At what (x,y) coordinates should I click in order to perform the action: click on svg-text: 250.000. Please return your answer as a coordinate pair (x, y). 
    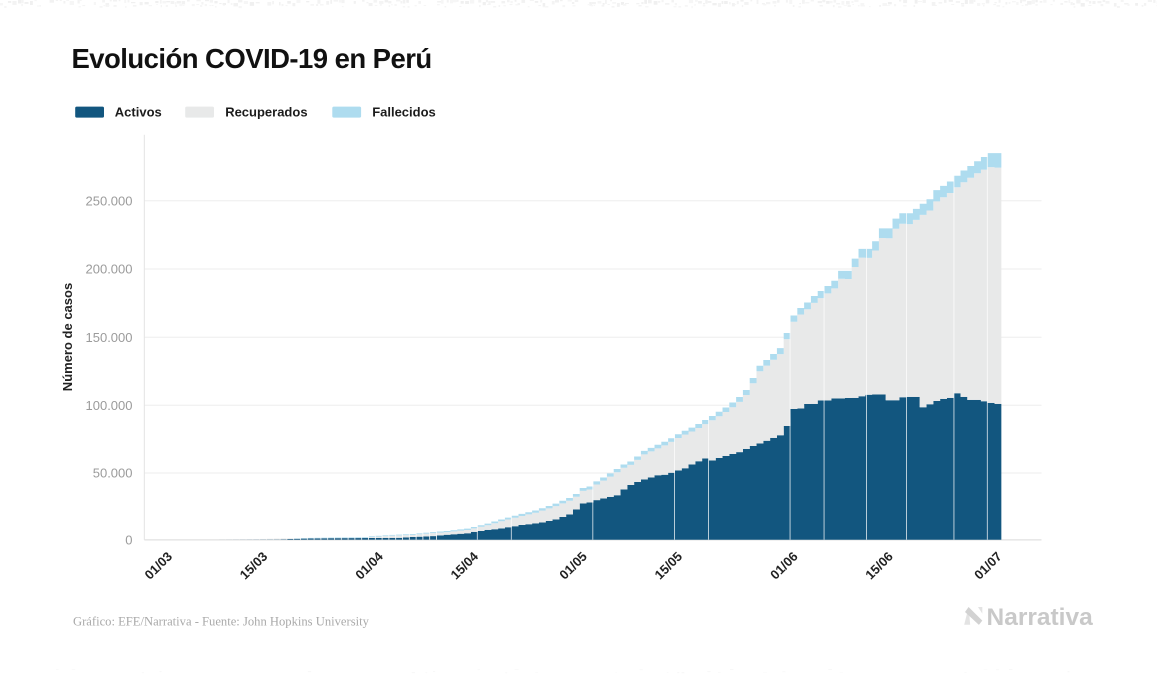
    Looking at the image, I should click on (109, 201).